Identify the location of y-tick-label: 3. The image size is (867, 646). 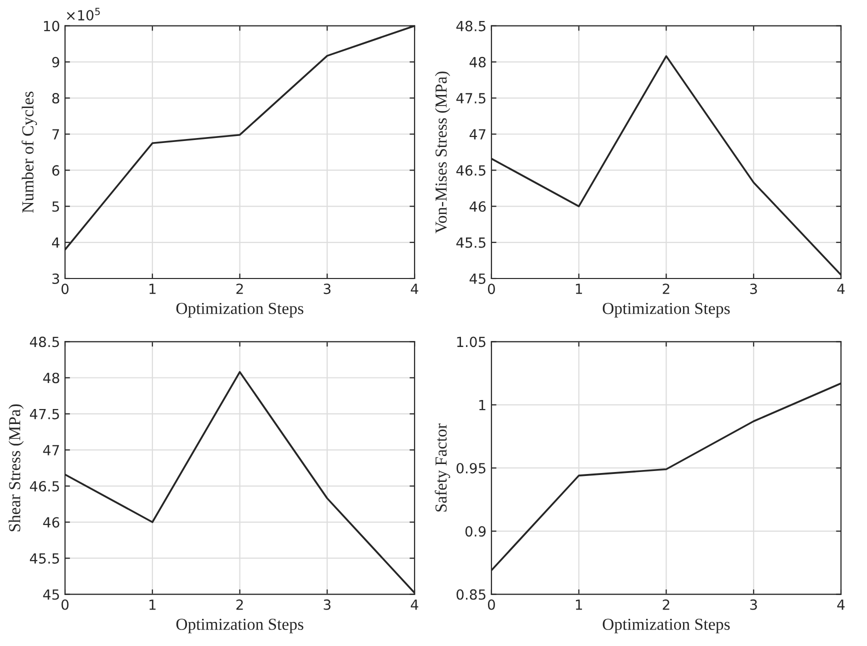
(56, 278).